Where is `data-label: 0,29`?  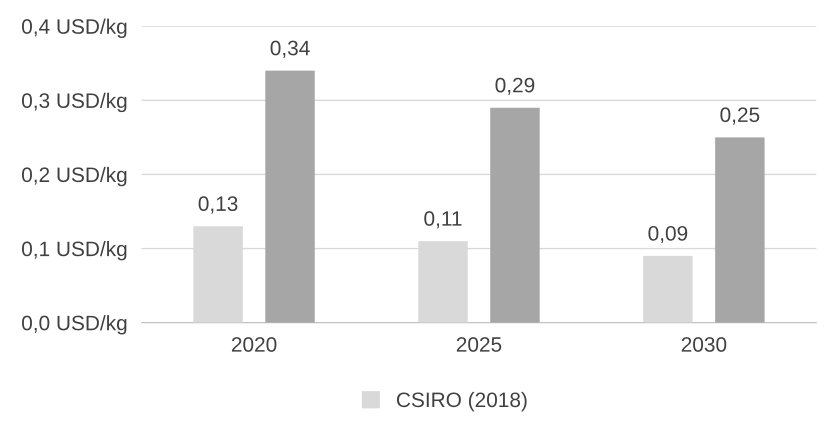
data-label: 0,29 is located at coordinates (515, 86).